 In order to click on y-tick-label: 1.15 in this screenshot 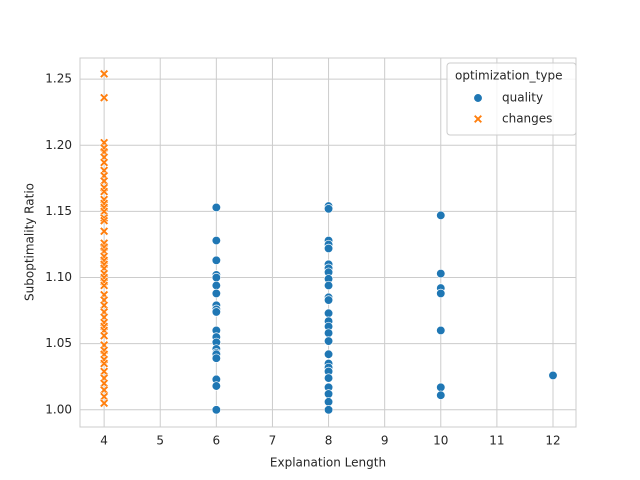, I will do `click(58, 211)`.